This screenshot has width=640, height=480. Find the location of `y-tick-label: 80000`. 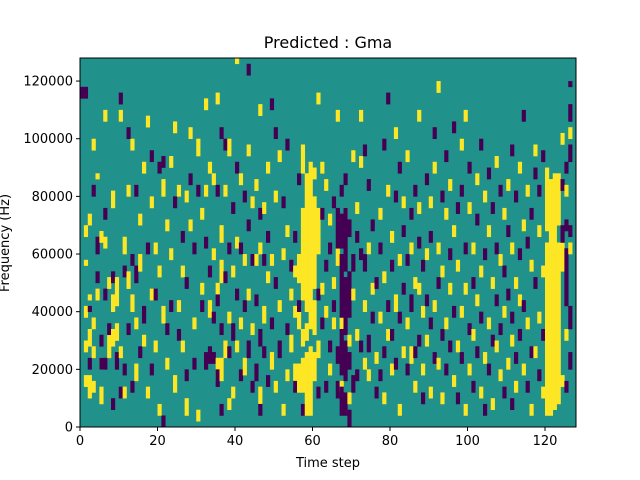

y-tick-label: 80000 is located at coordinates (52, 197).